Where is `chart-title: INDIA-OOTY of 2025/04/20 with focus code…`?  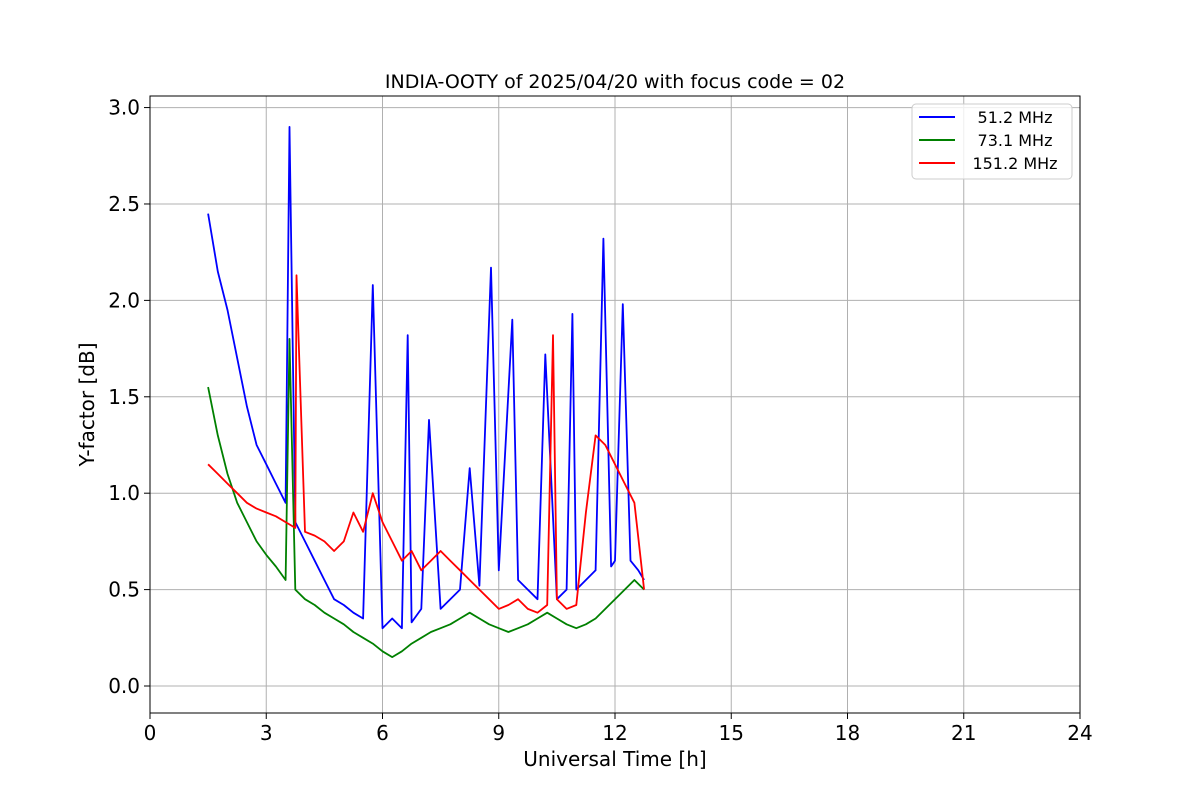 chart-title: INDIA-OOTY of 2025/04/20 with focus code… is located at coordinates (615, 82).